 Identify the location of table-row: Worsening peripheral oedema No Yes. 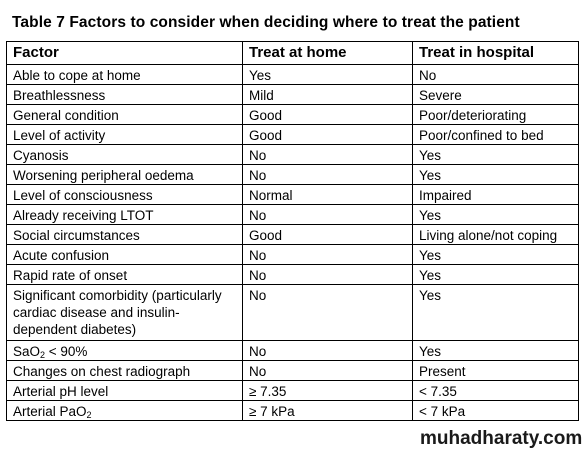
(292, 174).